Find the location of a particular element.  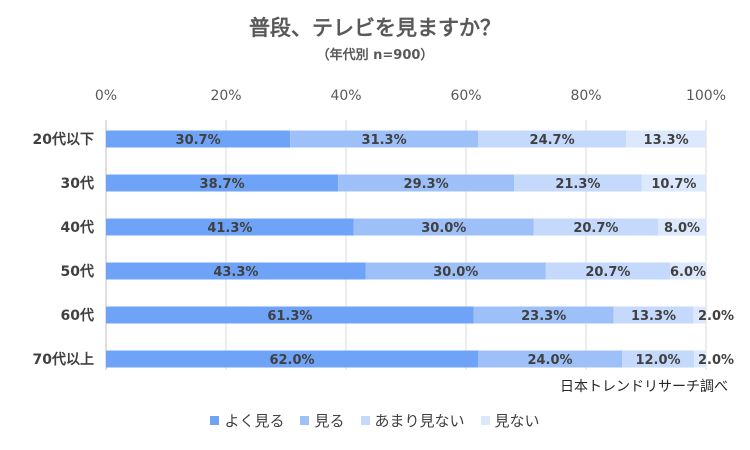

data-label: 43.3% is located at coordinates (235, 272).